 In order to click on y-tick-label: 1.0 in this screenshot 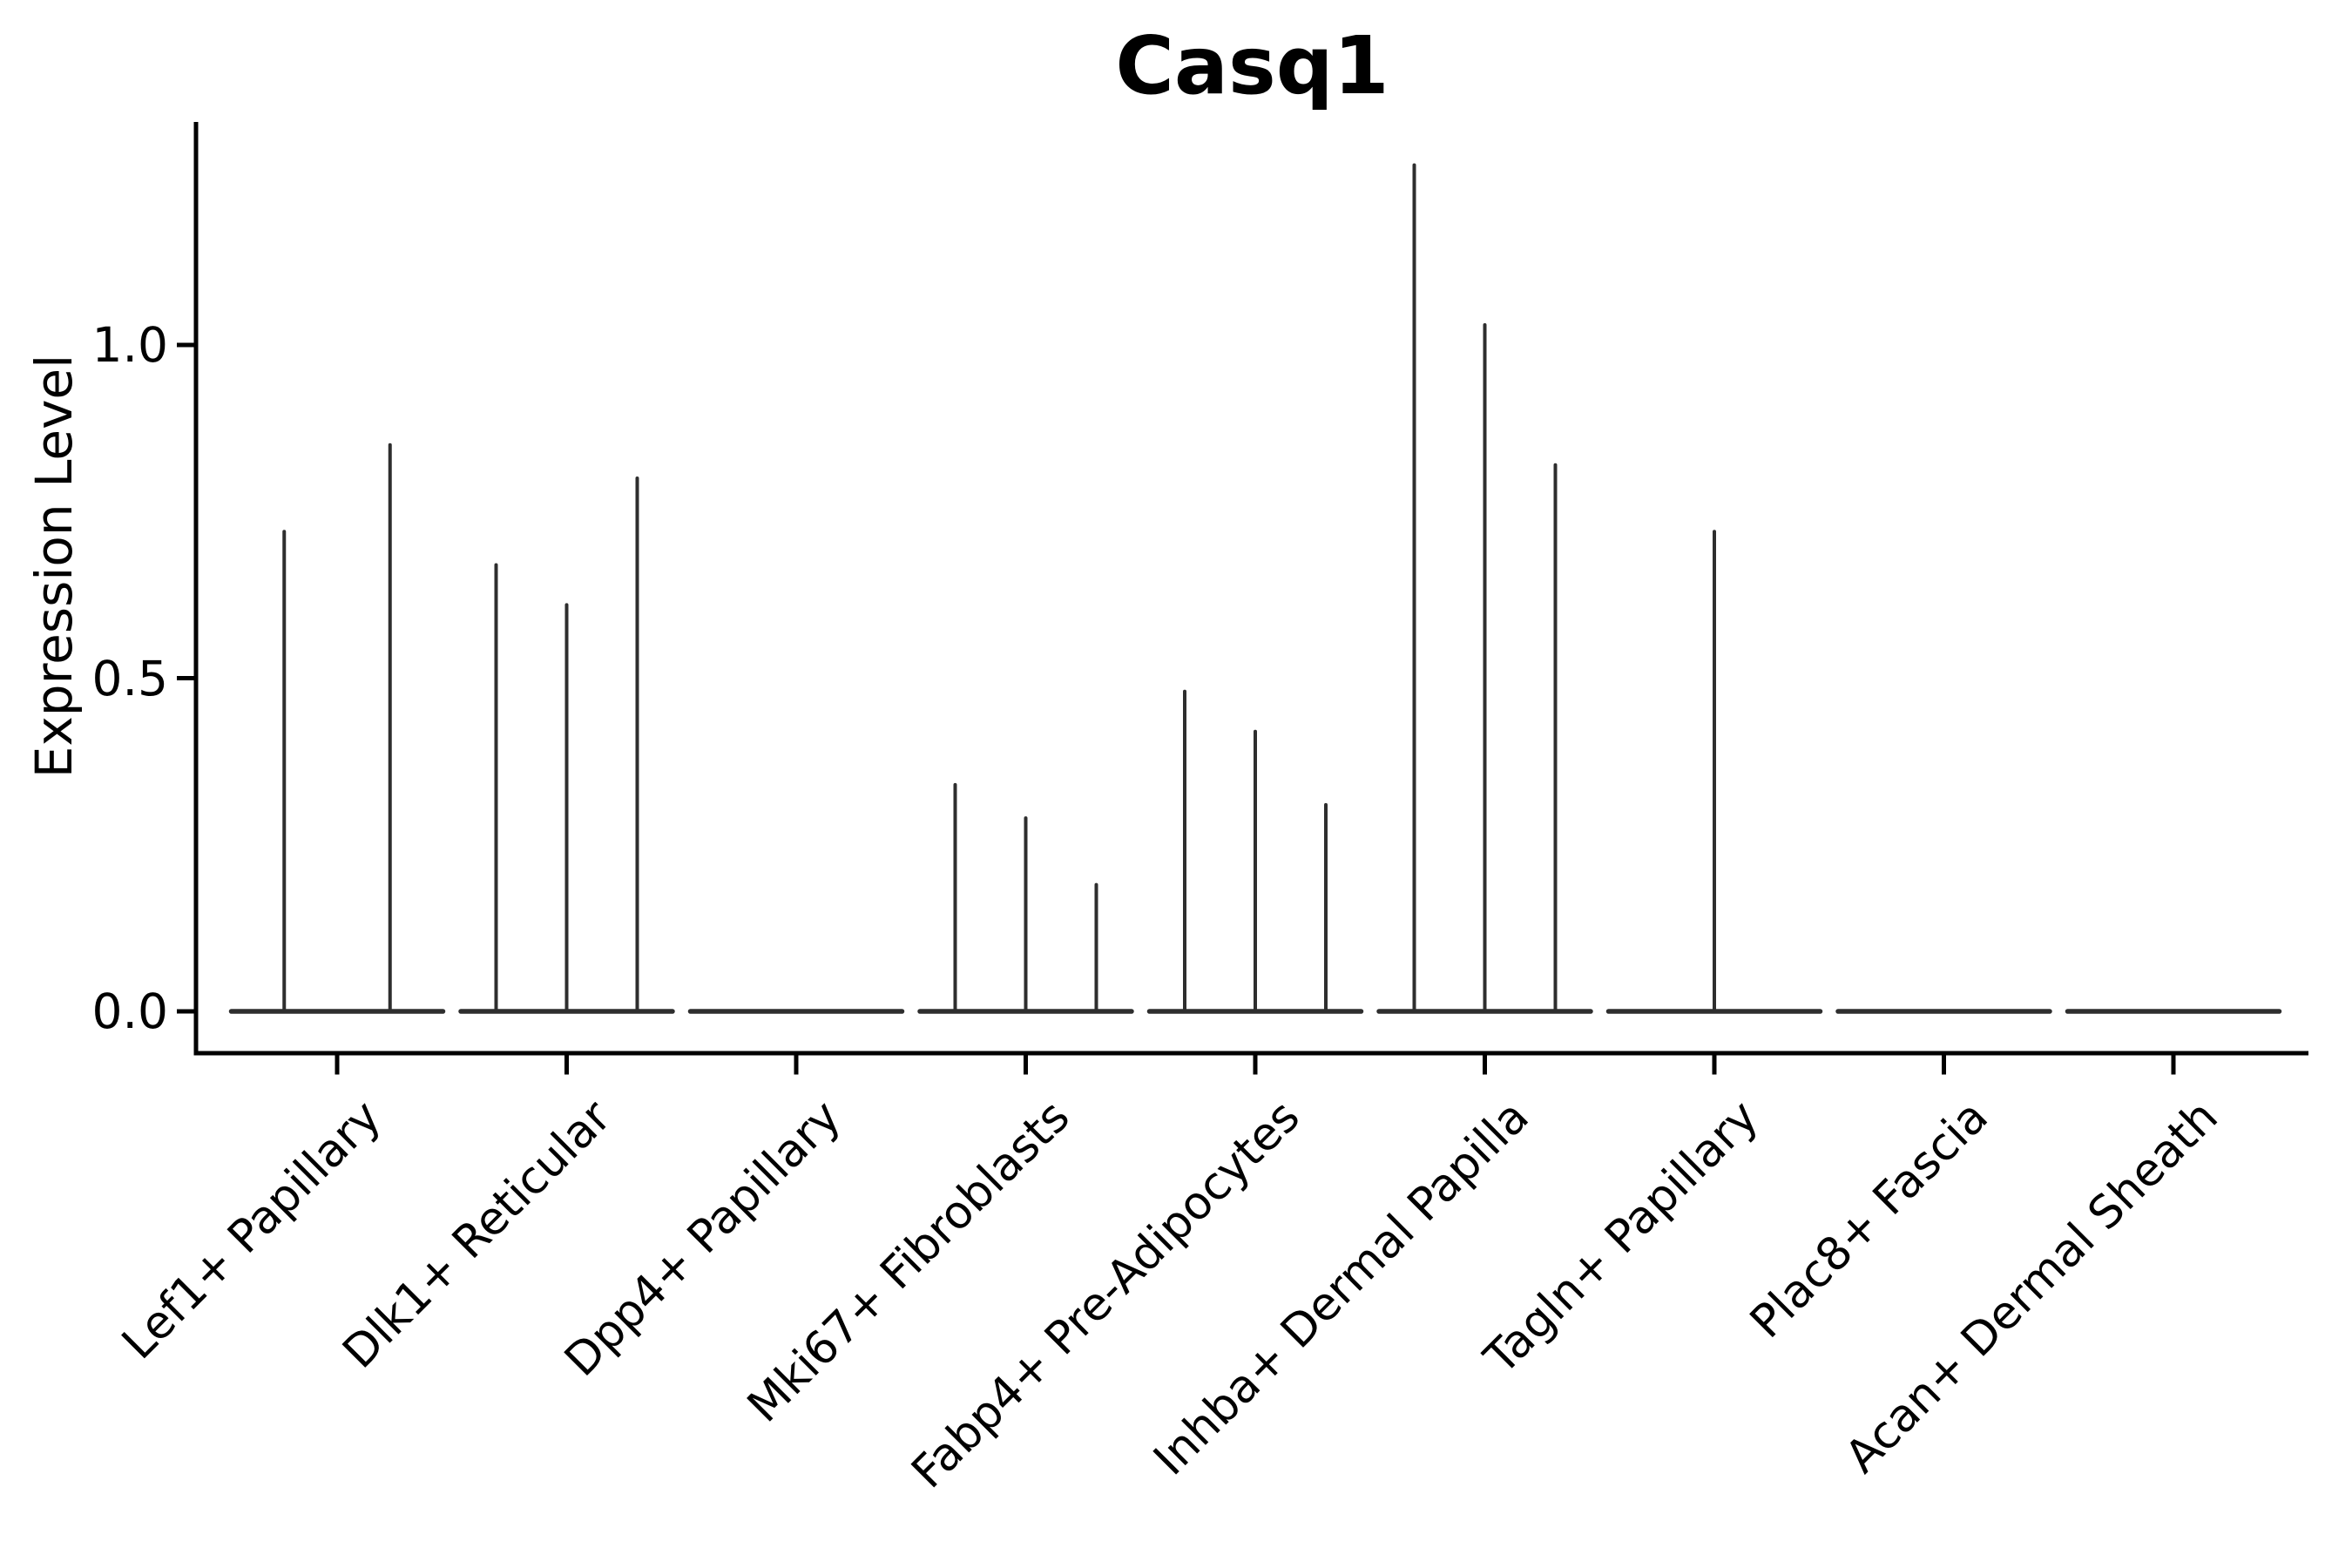, I will do `click(129, 345)`.